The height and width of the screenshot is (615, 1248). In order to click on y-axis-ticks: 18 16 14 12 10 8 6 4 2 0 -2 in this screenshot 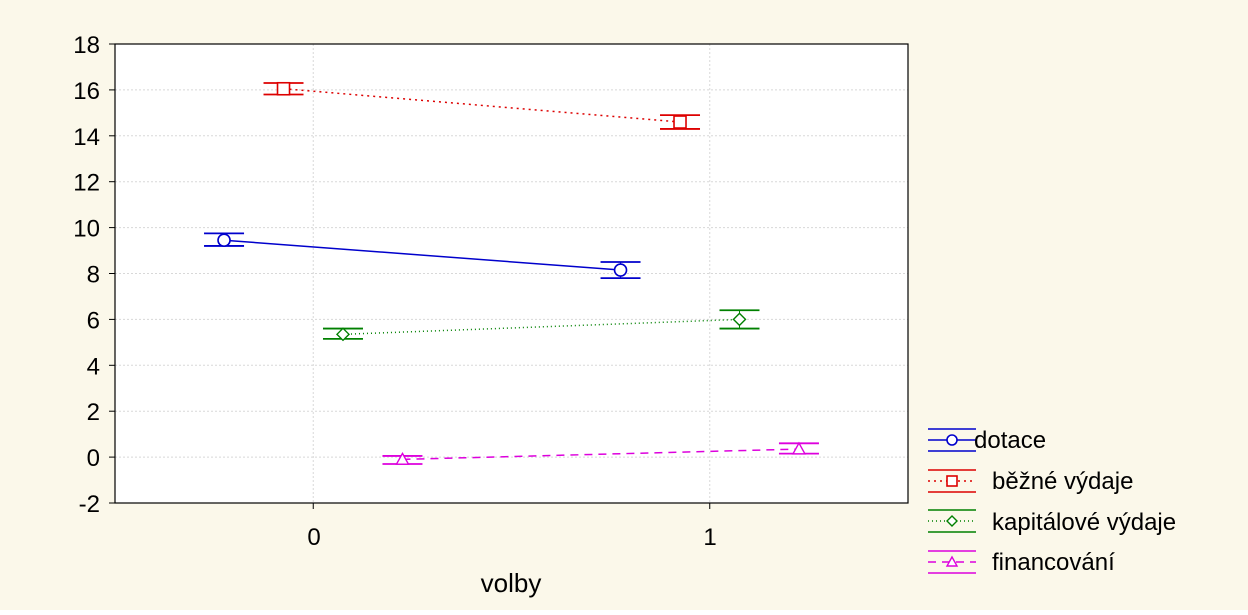, I will do `click(94, 275)`.